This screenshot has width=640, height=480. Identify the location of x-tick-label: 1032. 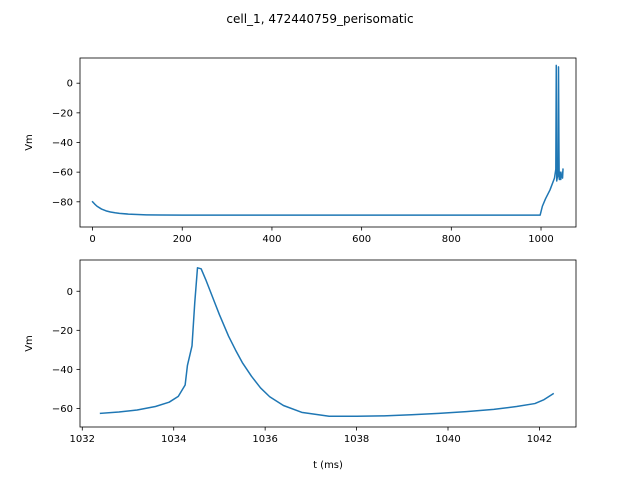
(82, 439).